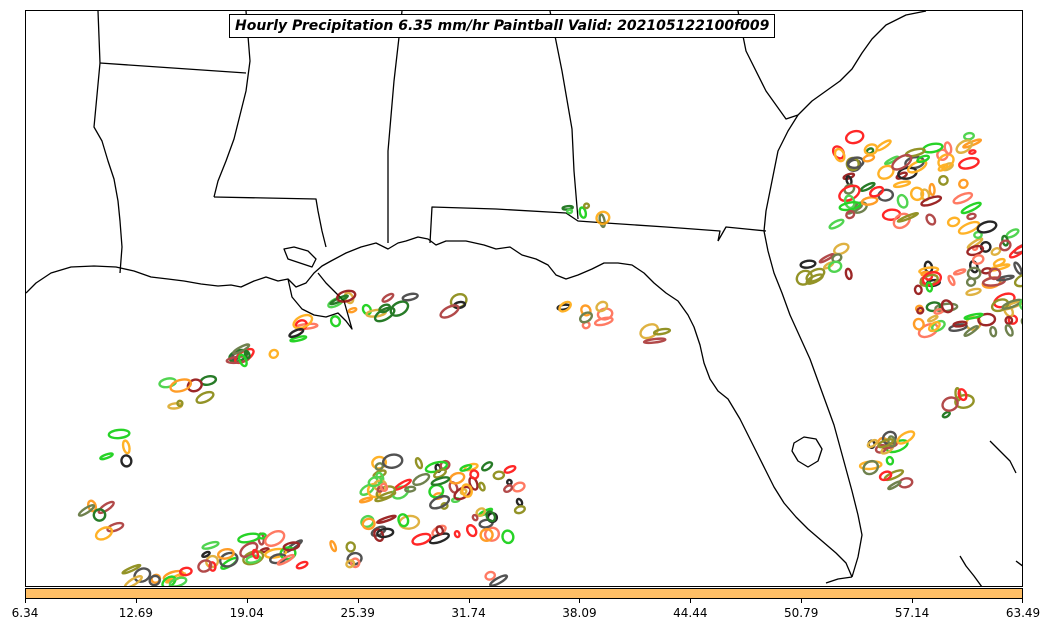 This screenshot has width=1053, height=633. Describe the element at coordinates (320, 301) in the screenshot. I see `coastline-delta` at that location.